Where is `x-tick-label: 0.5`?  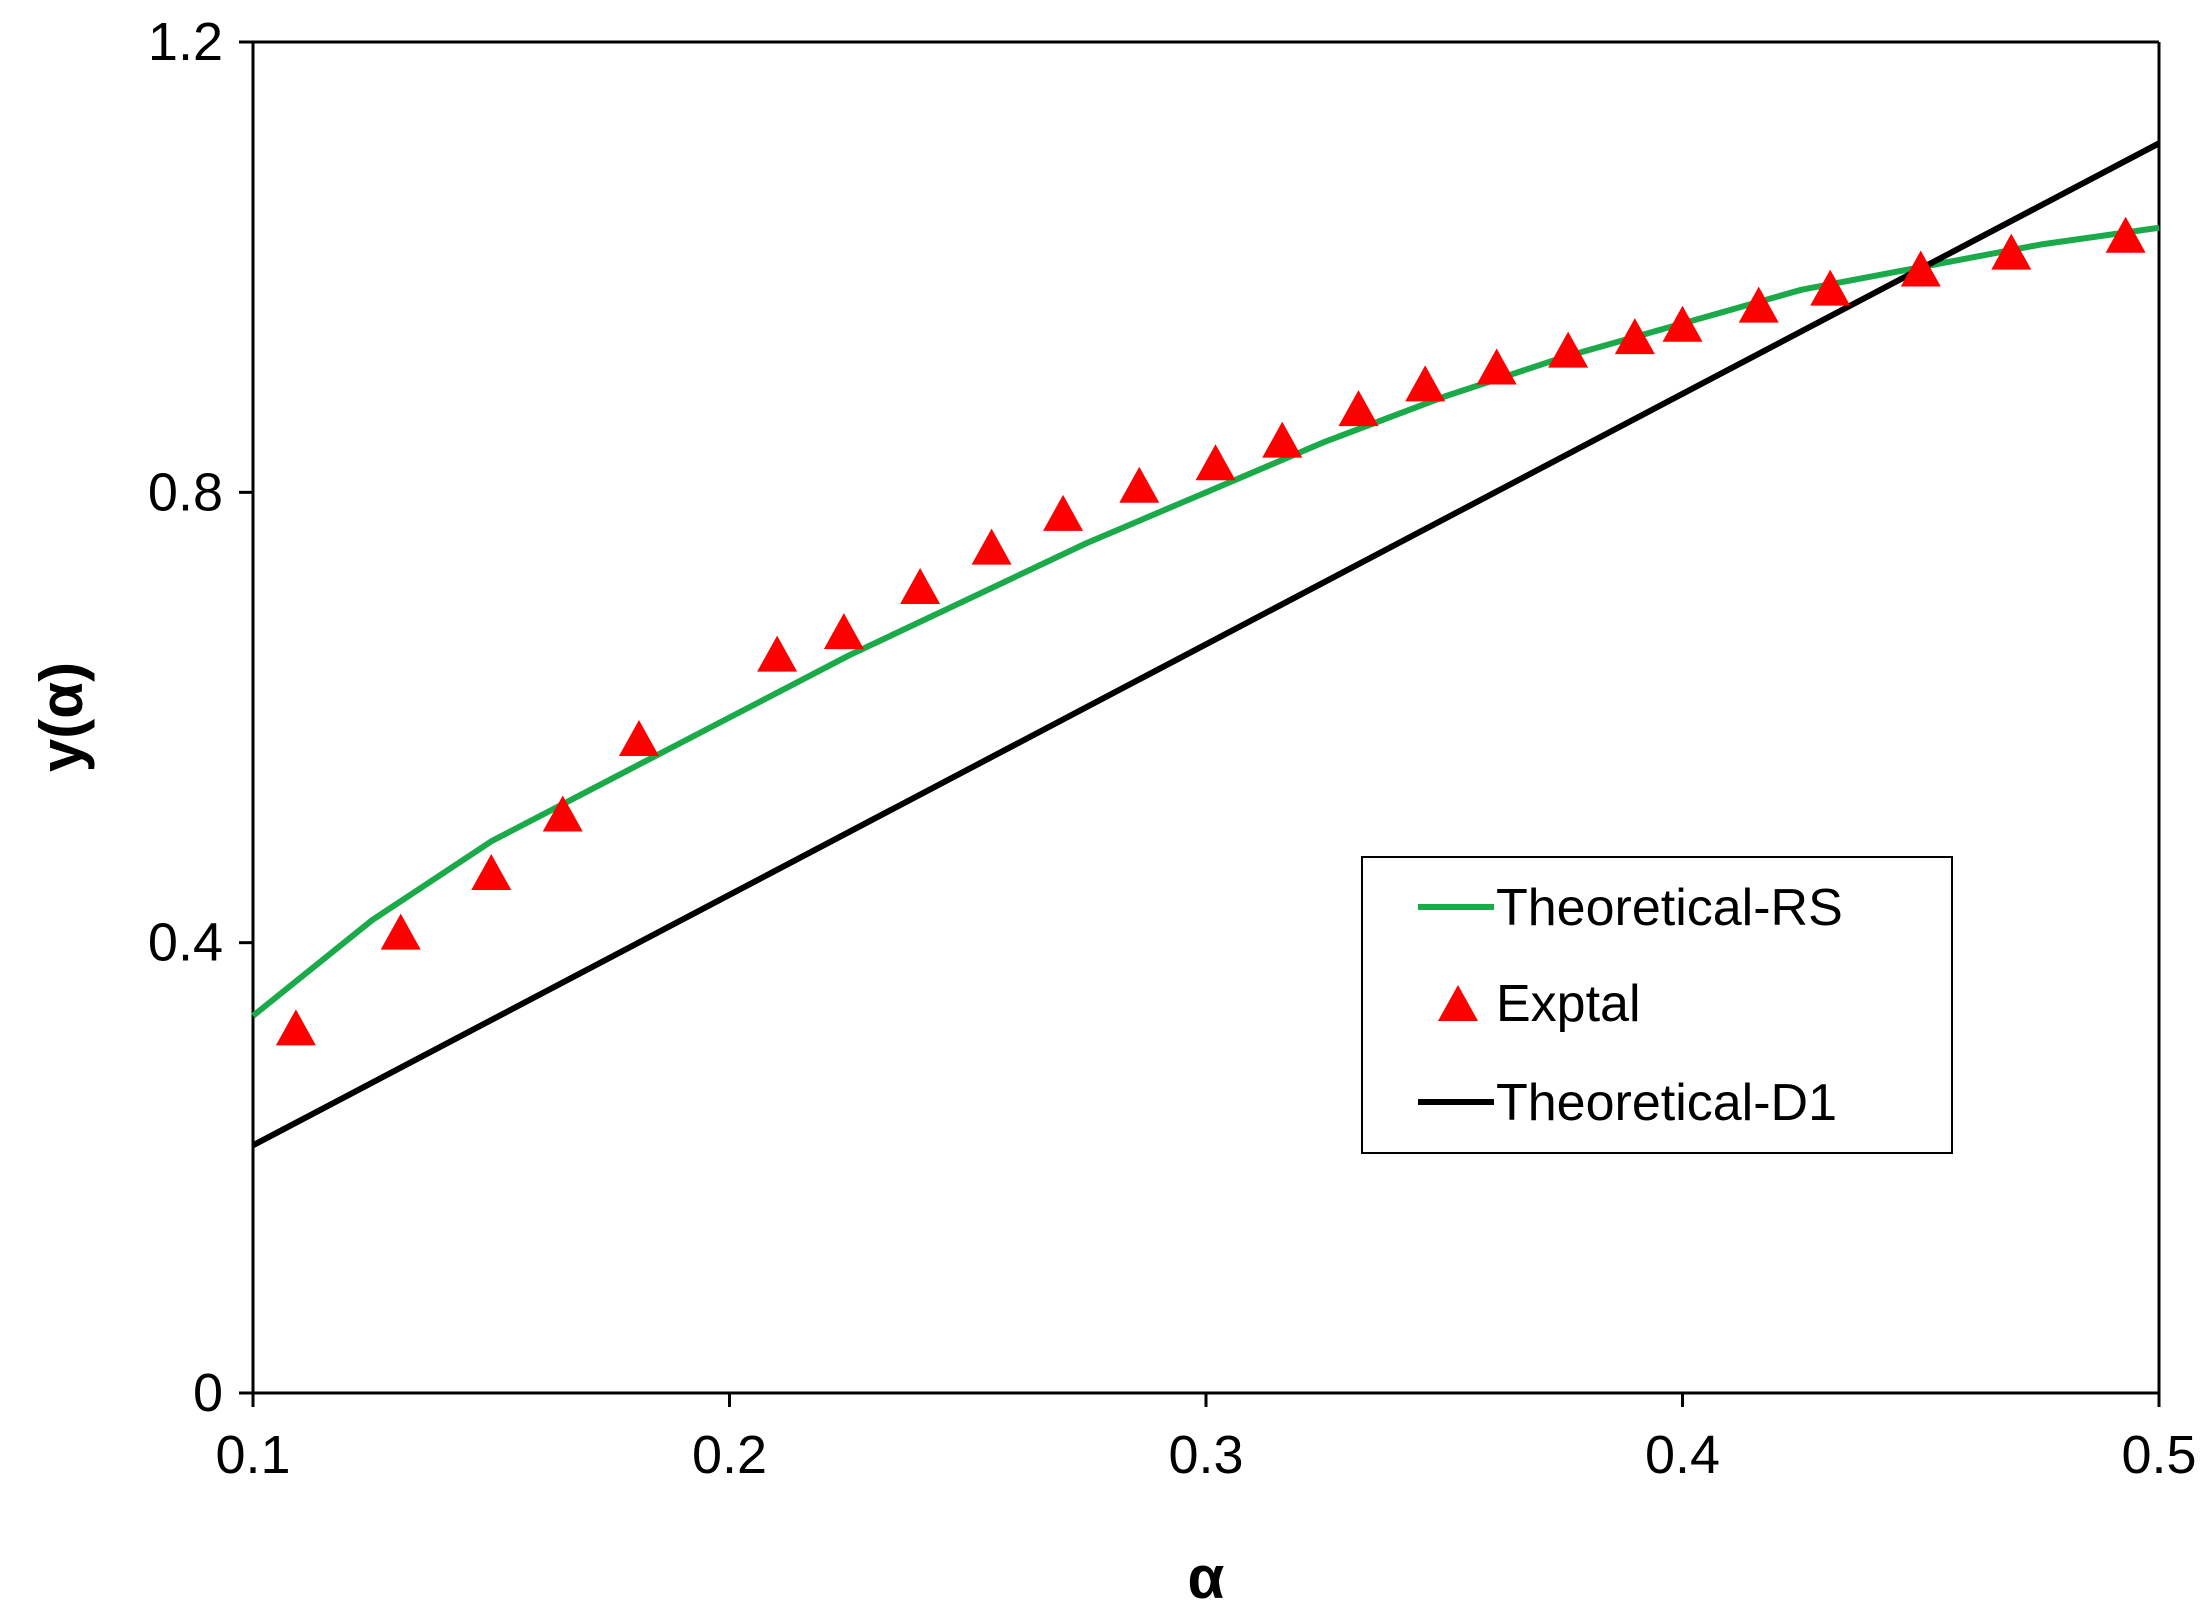 x-tick-label: 0.5 is located at coordinates (2158, 1455).